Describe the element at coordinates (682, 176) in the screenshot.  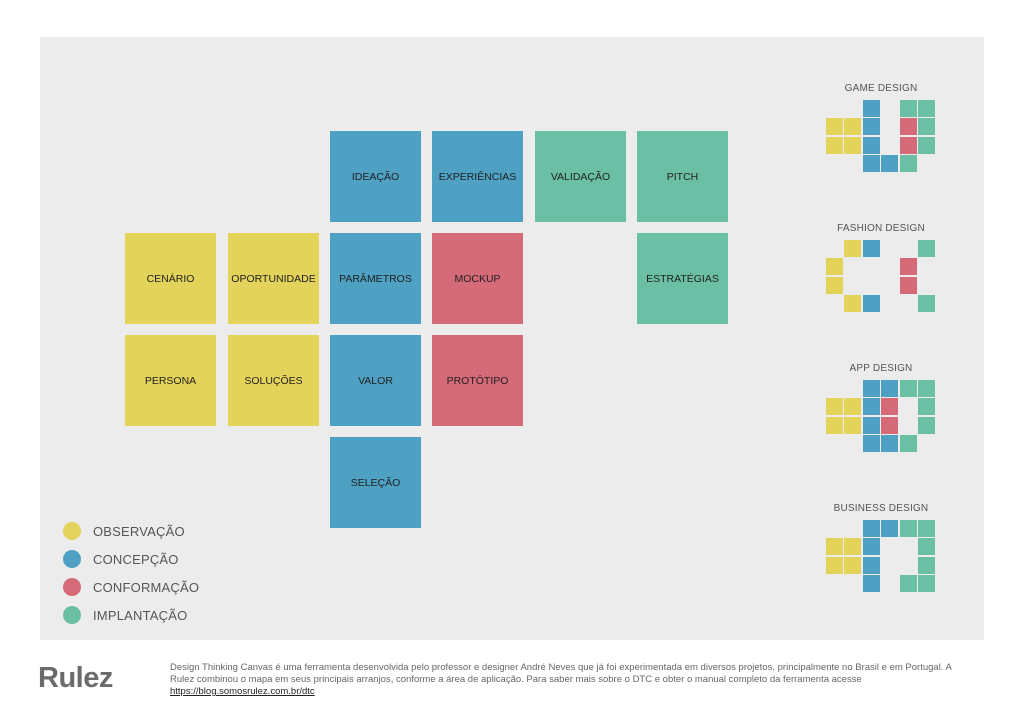
I see `card-pitch: PITCH` at that location.